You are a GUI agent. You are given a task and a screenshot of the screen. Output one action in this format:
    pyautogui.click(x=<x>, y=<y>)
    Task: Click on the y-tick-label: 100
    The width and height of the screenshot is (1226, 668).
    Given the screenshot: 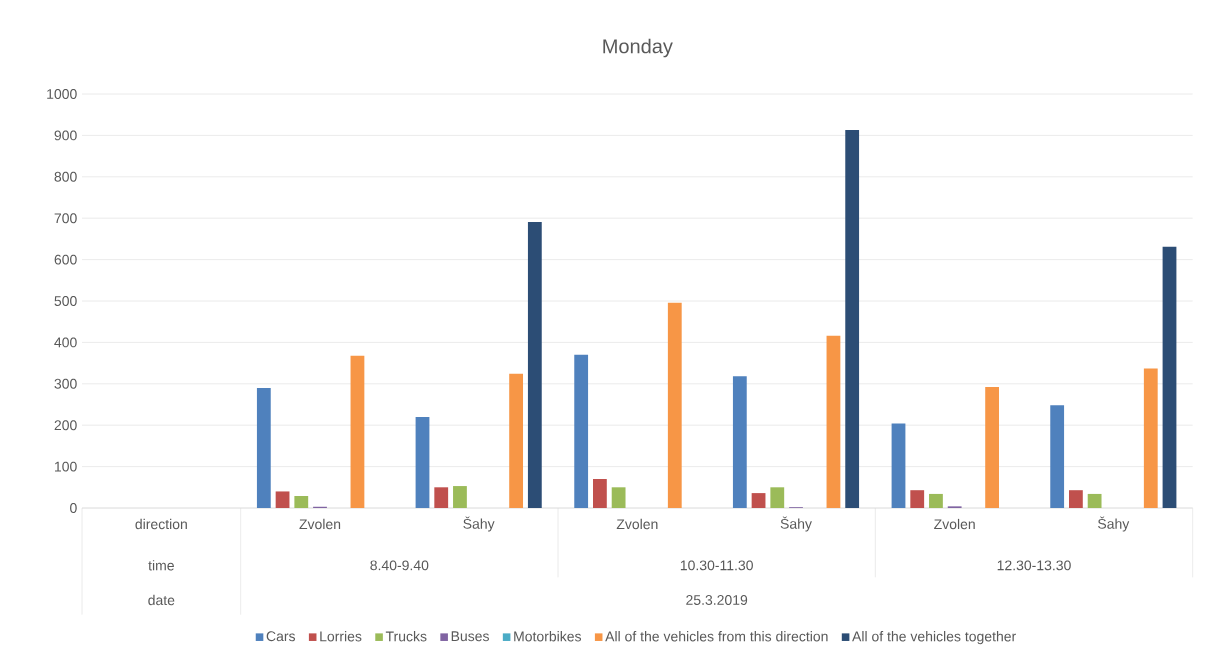 What is the action you would take?
    pyautogui.click(x=66, y=466)
    